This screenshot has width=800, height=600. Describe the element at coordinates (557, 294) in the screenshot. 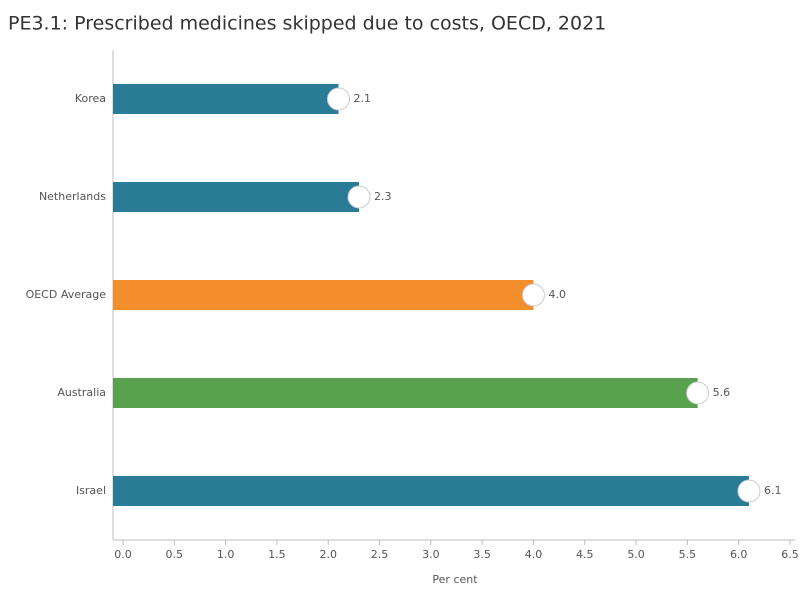

I see `value-label: 4.0` at that location.